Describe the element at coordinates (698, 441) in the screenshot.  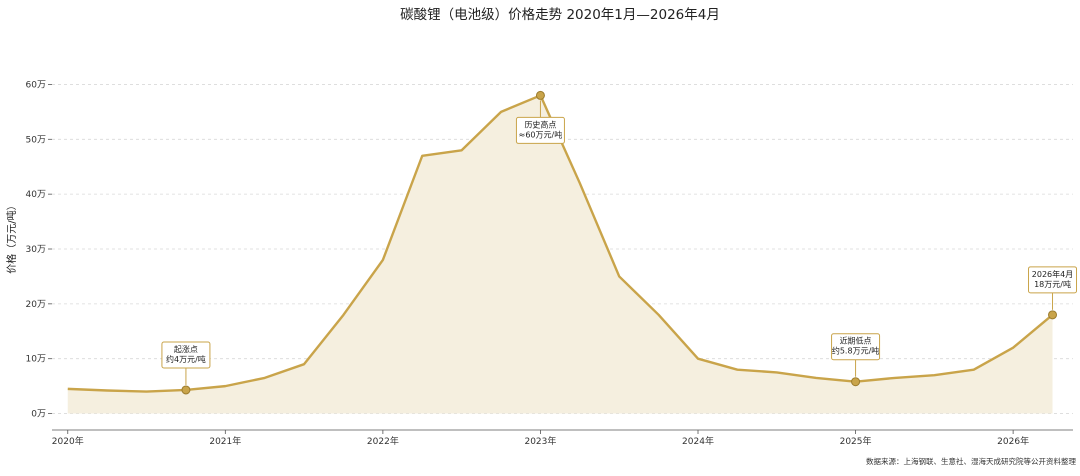
I see `x-tick-label: 2024年` at that location.